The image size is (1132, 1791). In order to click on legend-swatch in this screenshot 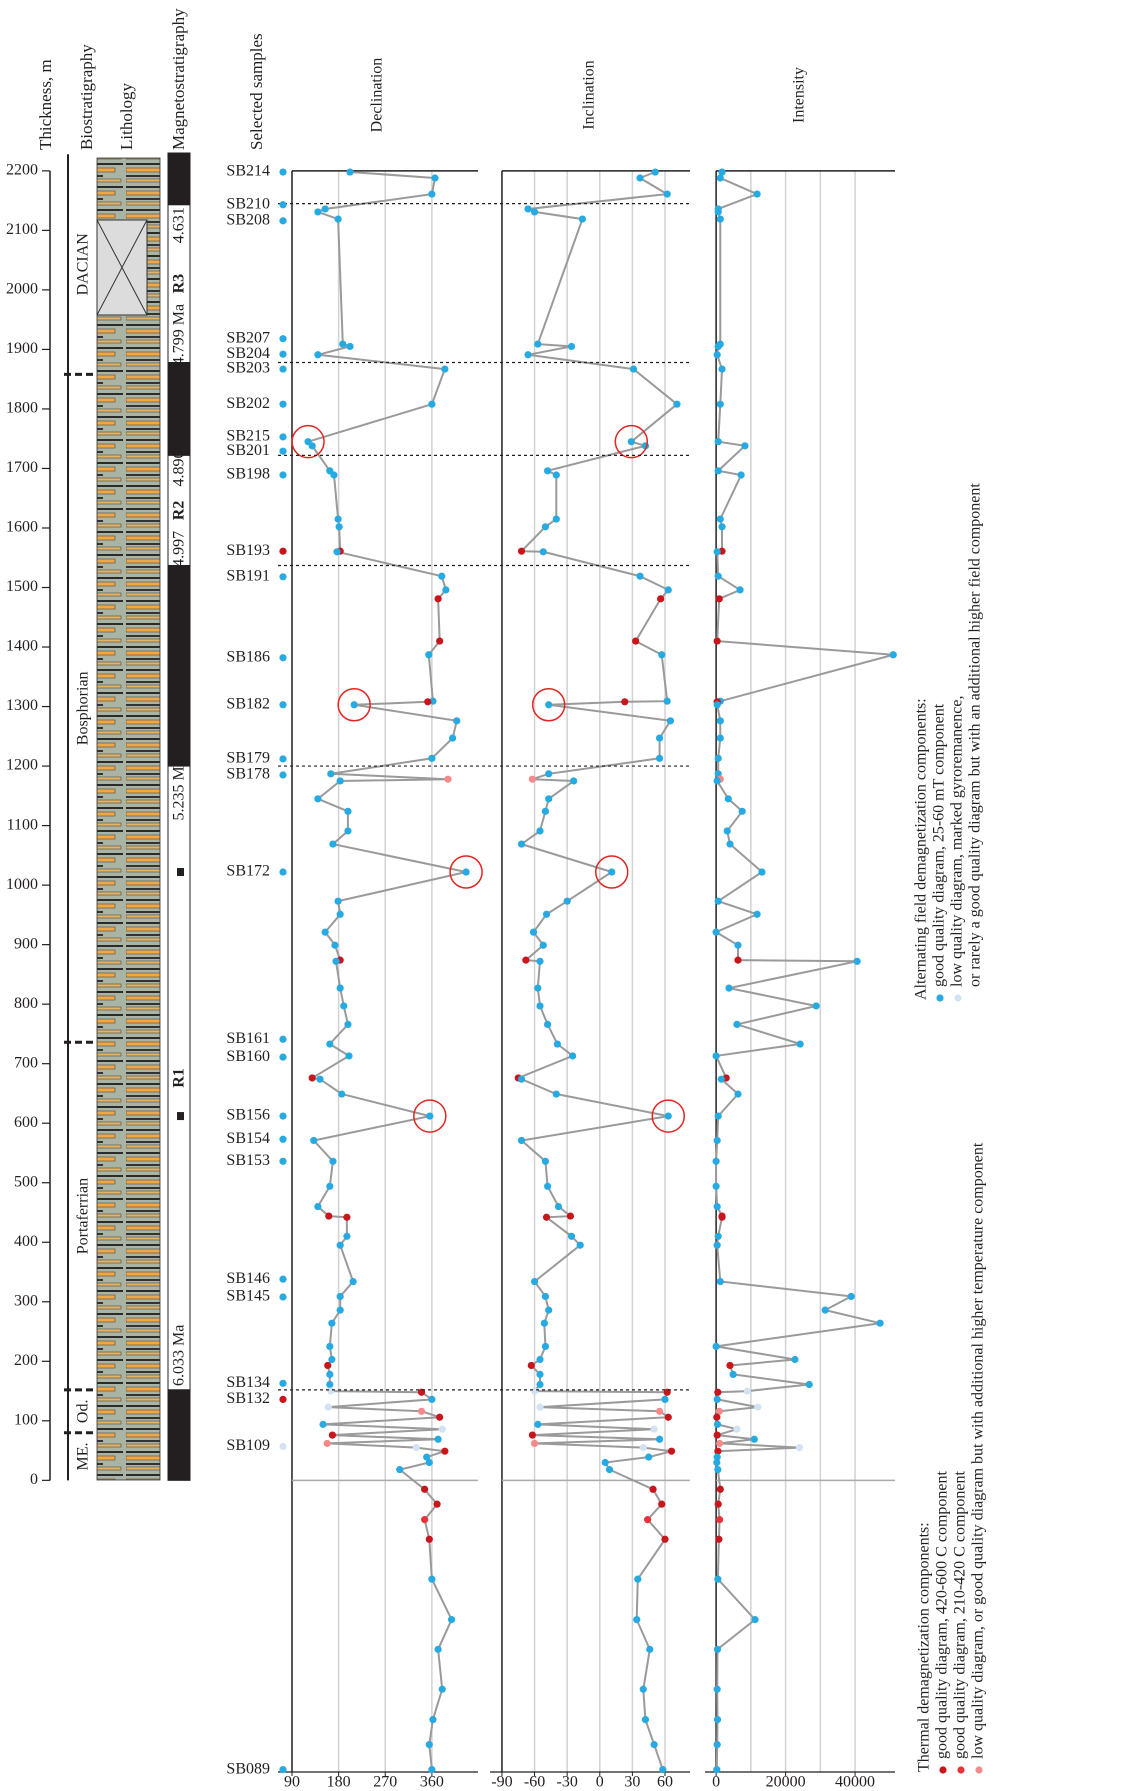, I will do `click(958, 998)`.